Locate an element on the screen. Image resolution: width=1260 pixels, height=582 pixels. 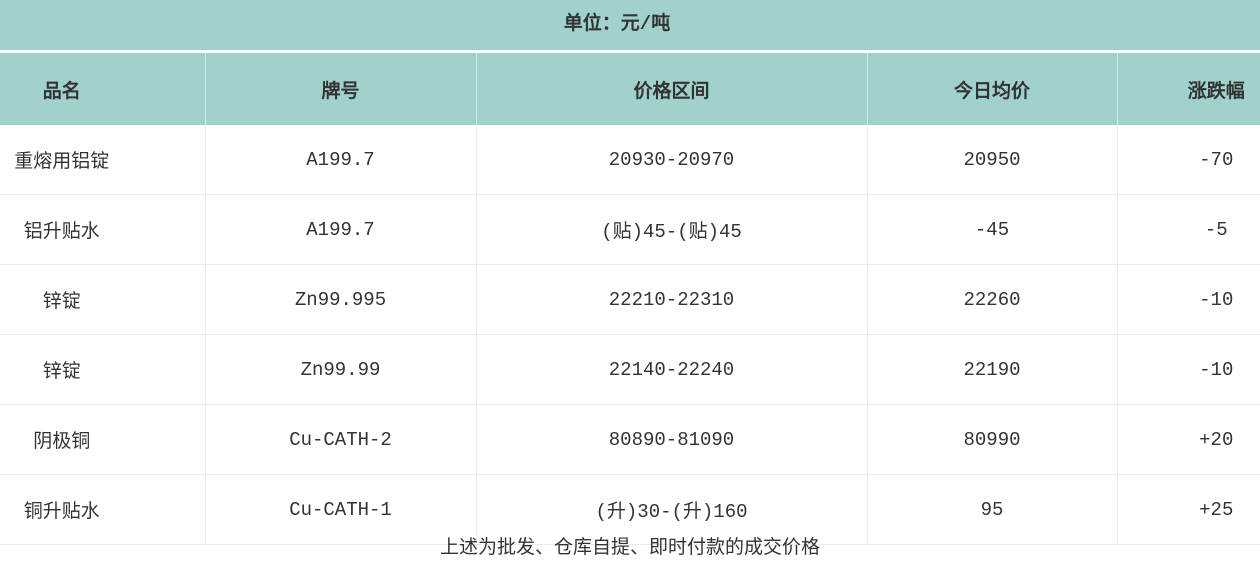
header-cell-price-range: 价格区间 is located at coordinates (672, 89).